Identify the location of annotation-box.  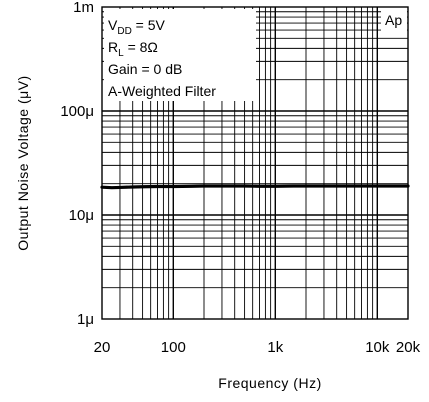
(180, 55).